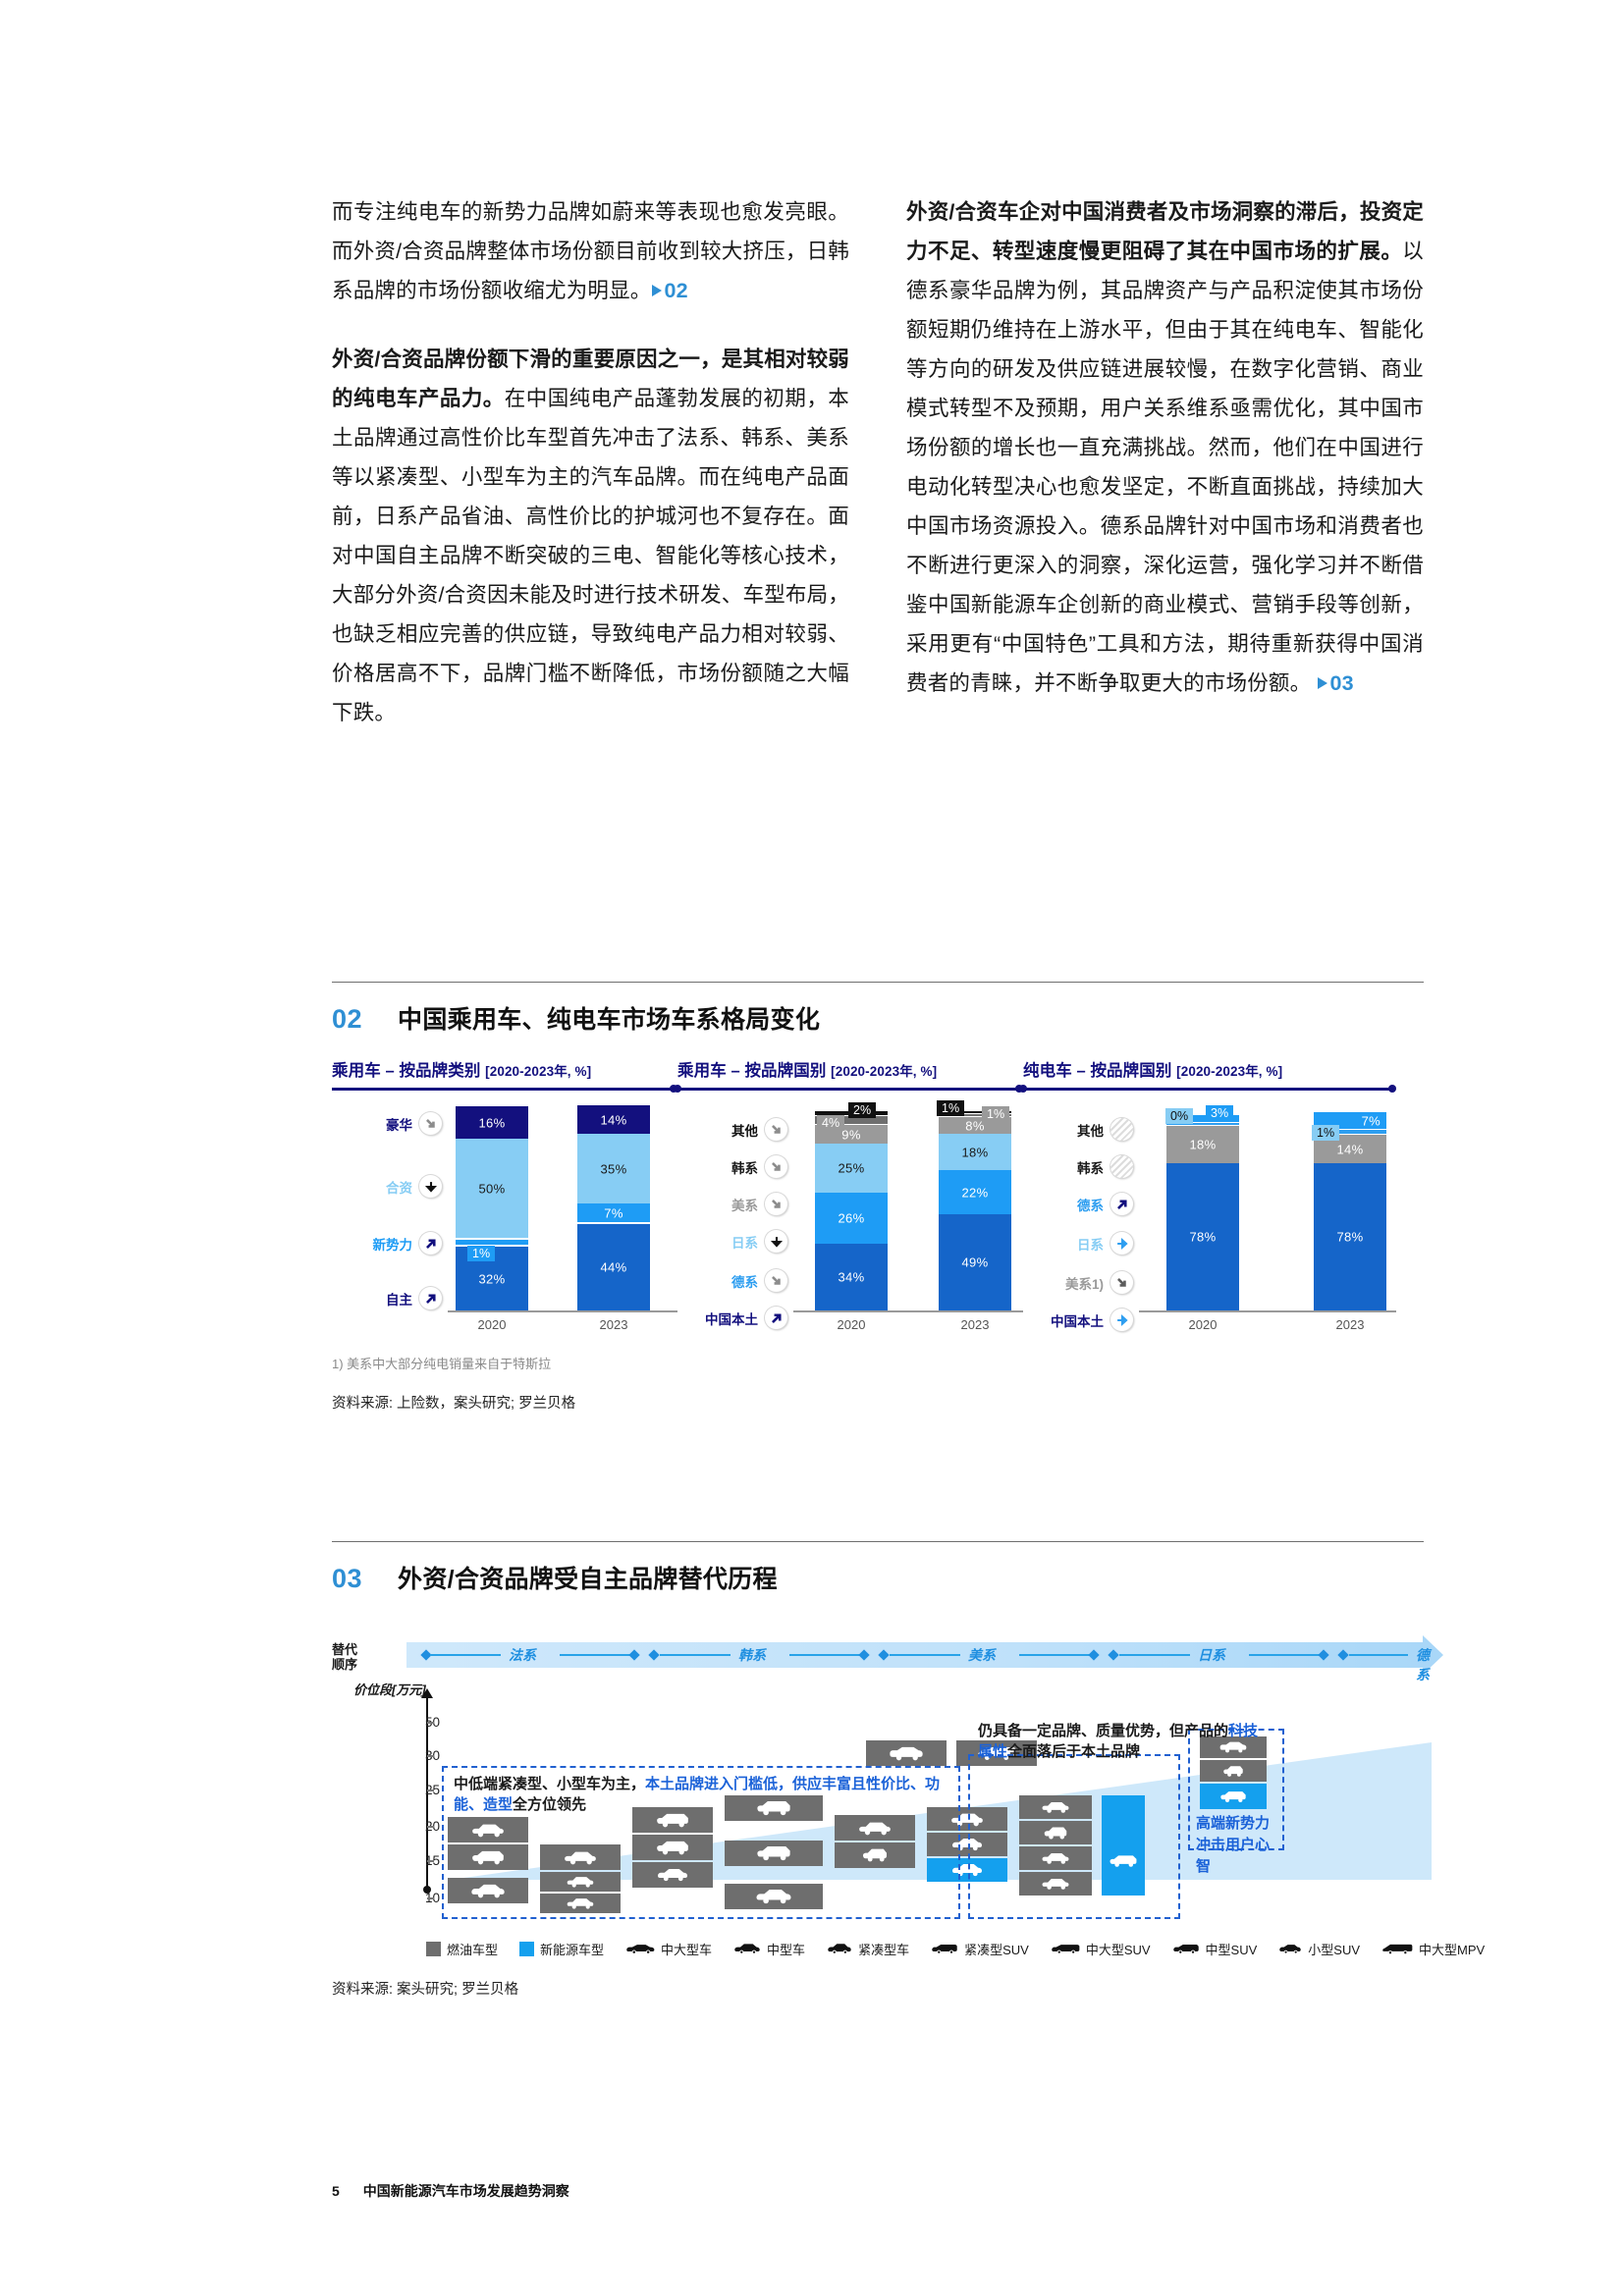 This screenshot has width=1624, height=2296. What do you see at coordinates (669, 291) in the screenshot?
I see `figure-ref-02: 02` at bounding box center [669, 291].